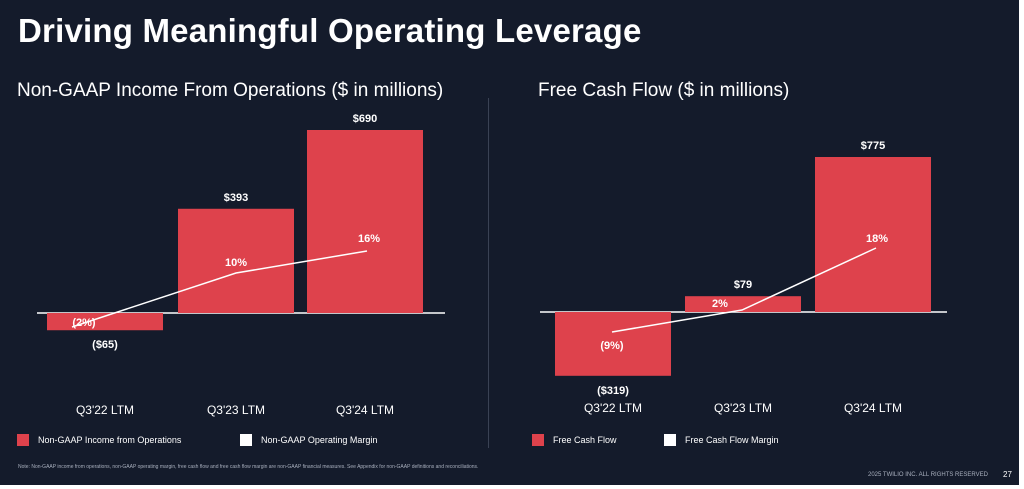 This screenshot has width=1024, height=489. What do you see at coordinates (330, 30) in the screenshot?
I see `slide-title: Driving Meaningful Operating Leverage` at bounding box center [330, 30].